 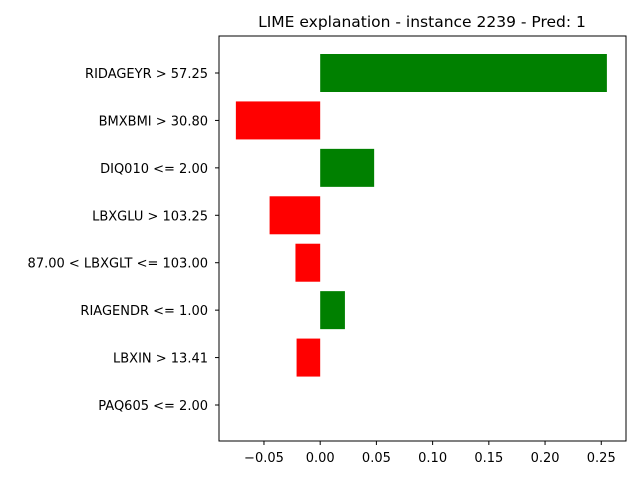 What do you see at coordinates (146, 74) in the screenshot?
I see `y-tick-label-0: RIDAGEYR > 57.25` at bounding box center [146, 74].